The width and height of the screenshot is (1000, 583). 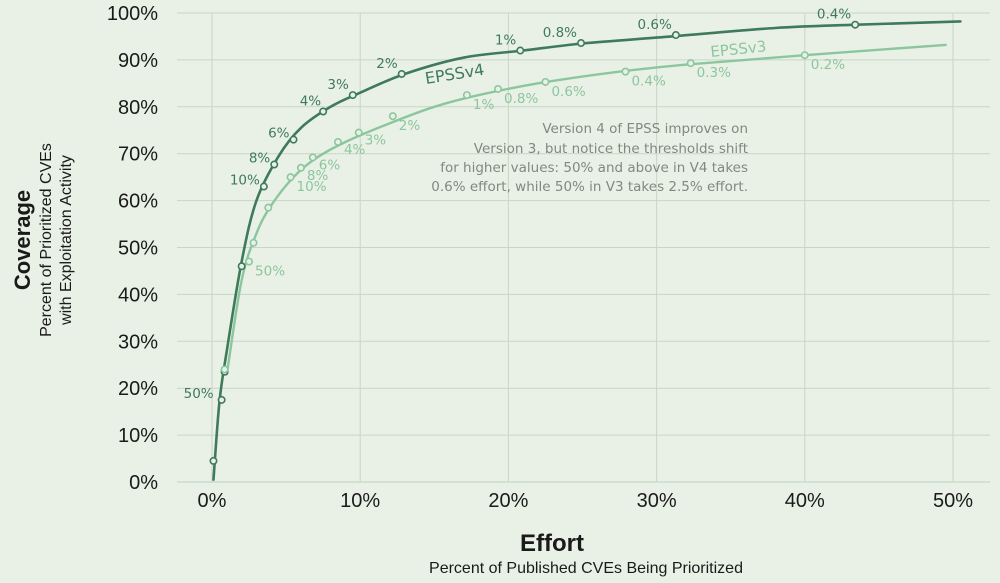 I want to click on x-tick-label: 30%, so click(x=657, y=501).